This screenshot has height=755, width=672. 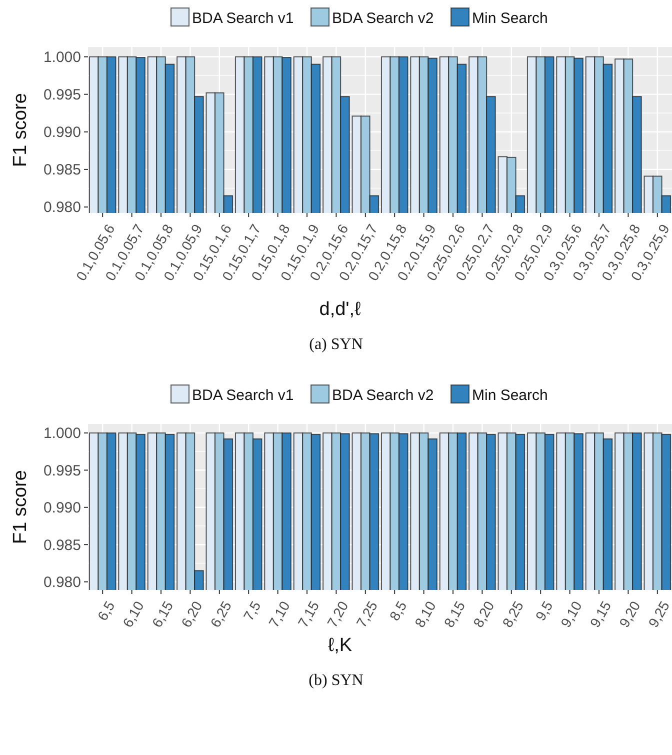 What do you see at coordinates (106, 611) in the screenshot?
I see `x-tick-label: 6,5` at bounding box center [106, 611].